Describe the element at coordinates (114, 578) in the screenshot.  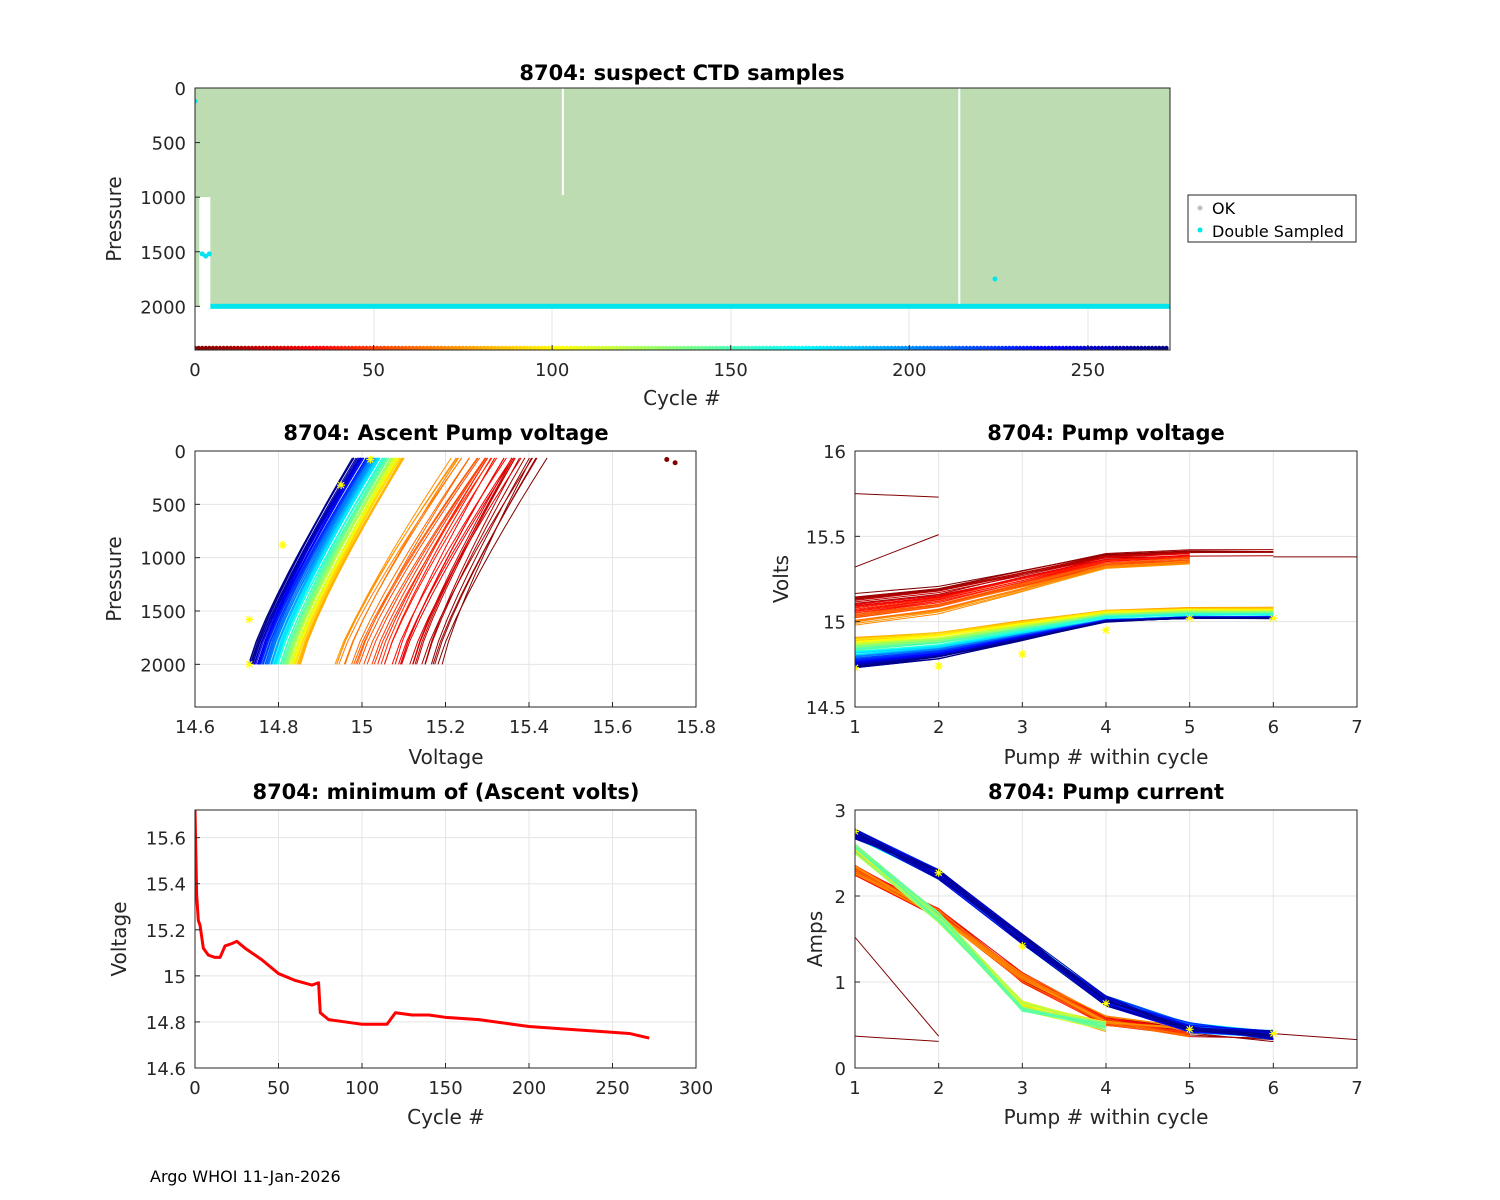
I see `ascent-y-axis-label: Pressure` at that location.